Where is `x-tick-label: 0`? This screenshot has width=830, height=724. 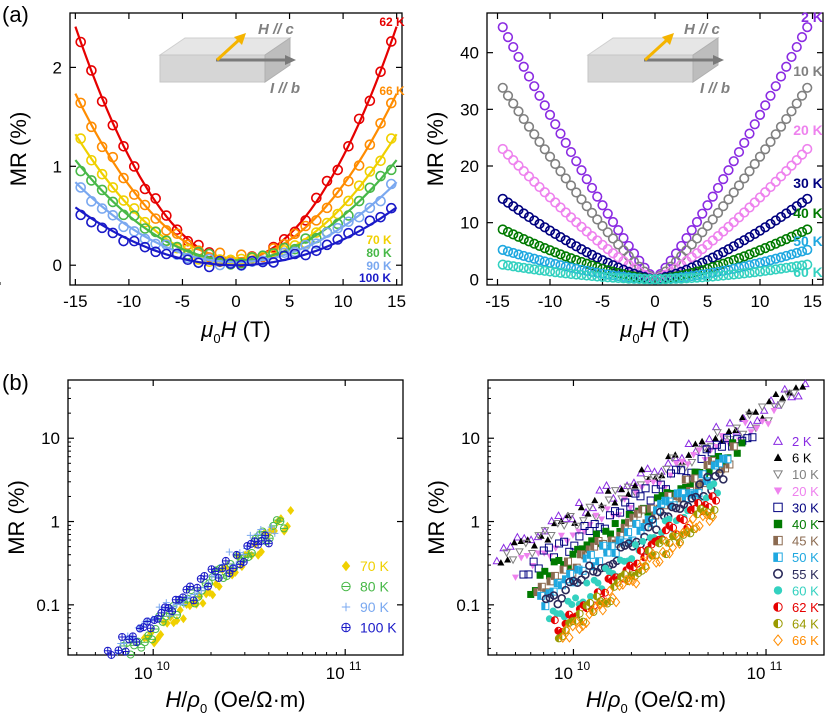
x-tick-label: 0 is located at coordinates (654, 301).